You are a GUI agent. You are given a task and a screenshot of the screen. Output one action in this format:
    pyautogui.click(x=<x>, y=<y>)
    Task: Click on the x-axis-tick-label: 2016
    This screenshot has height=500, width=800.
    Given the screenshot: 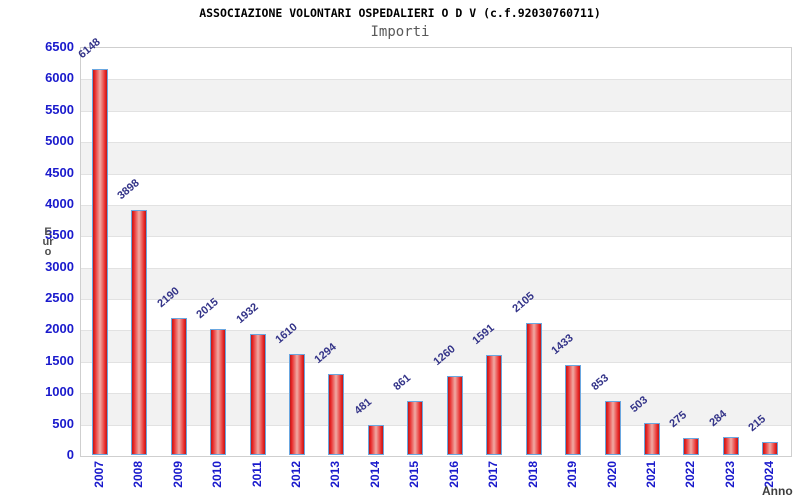 What is the action you would take?
    pyautogui.click(x=453, y=474)
    